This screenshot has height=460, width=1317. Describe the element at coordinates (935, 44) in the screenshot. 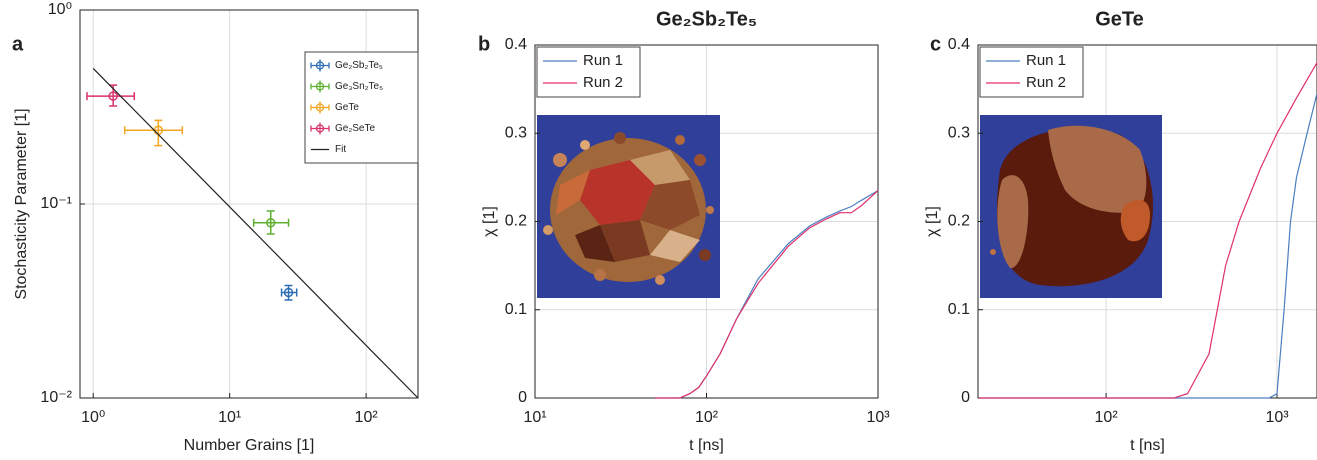

I see `panel-letter: c` at that location.